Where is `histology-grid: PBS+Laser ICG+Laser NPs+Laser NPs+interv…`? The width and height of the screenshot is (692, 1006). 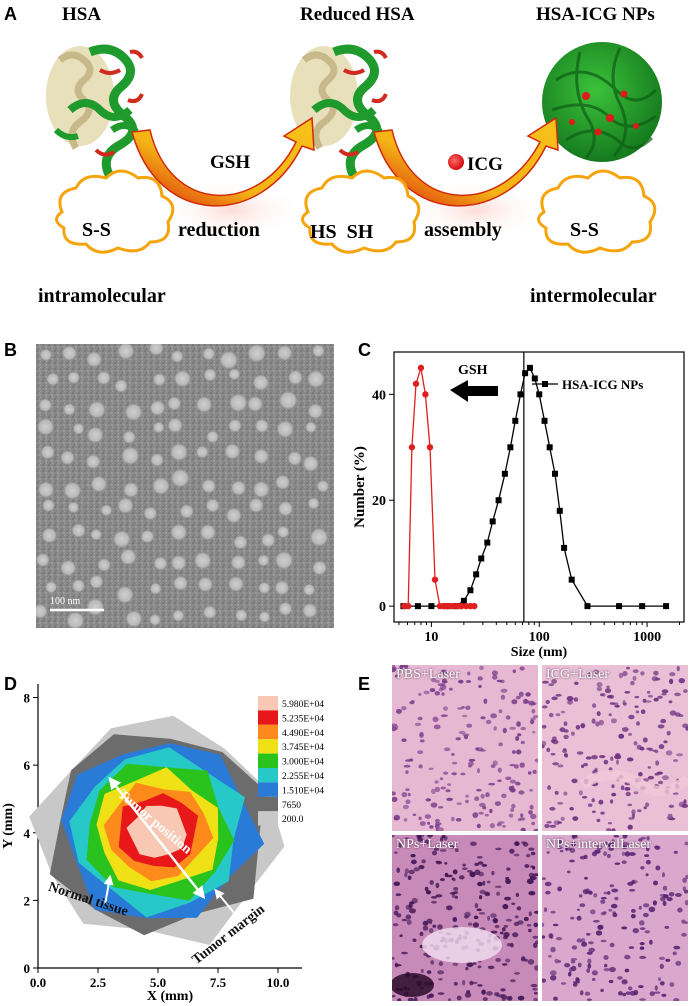
histology-grid: PBS+Laser ICG+Laser NPs+Laser NPs+interv… is located at coordinates (540, 833).